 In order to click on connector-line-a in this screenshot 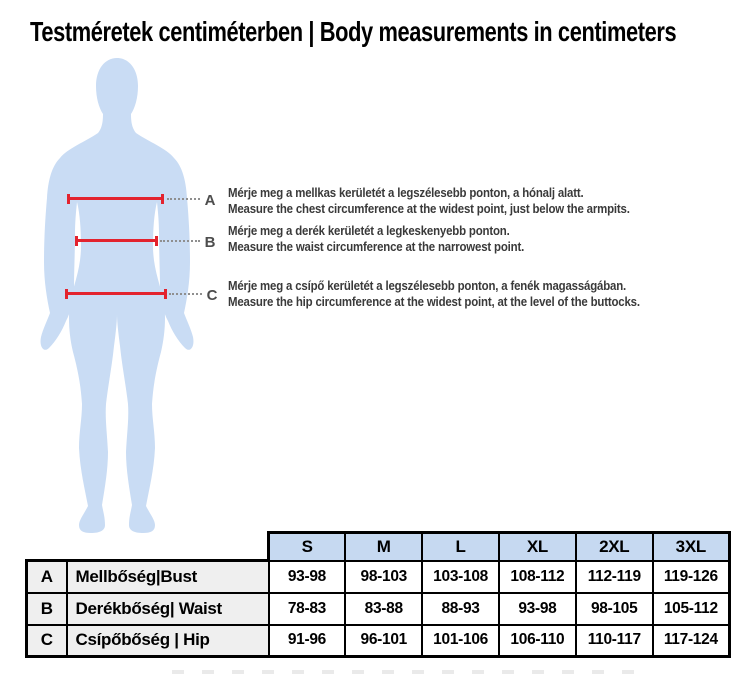, I will do `click(183, 199)`.